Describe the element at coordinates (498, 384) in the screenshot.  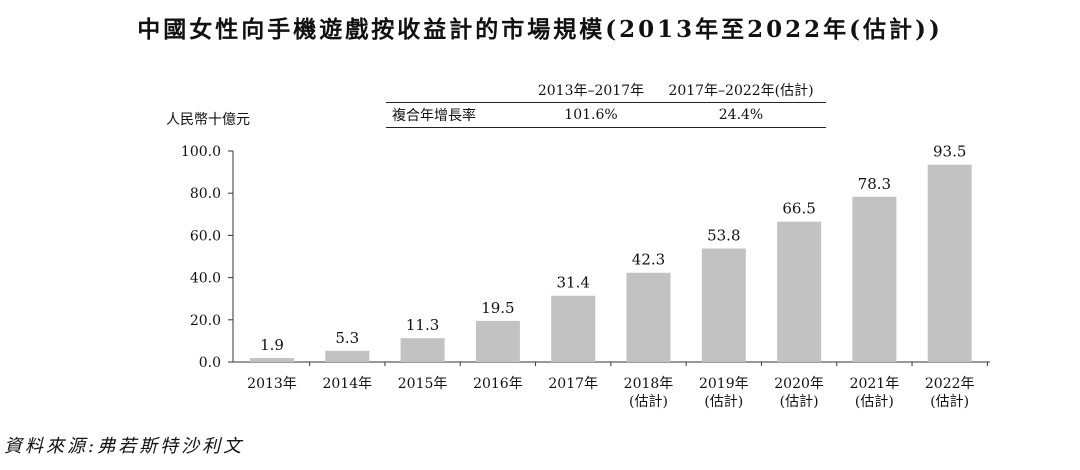
I see `x-tick-label: 2016年` at that location.